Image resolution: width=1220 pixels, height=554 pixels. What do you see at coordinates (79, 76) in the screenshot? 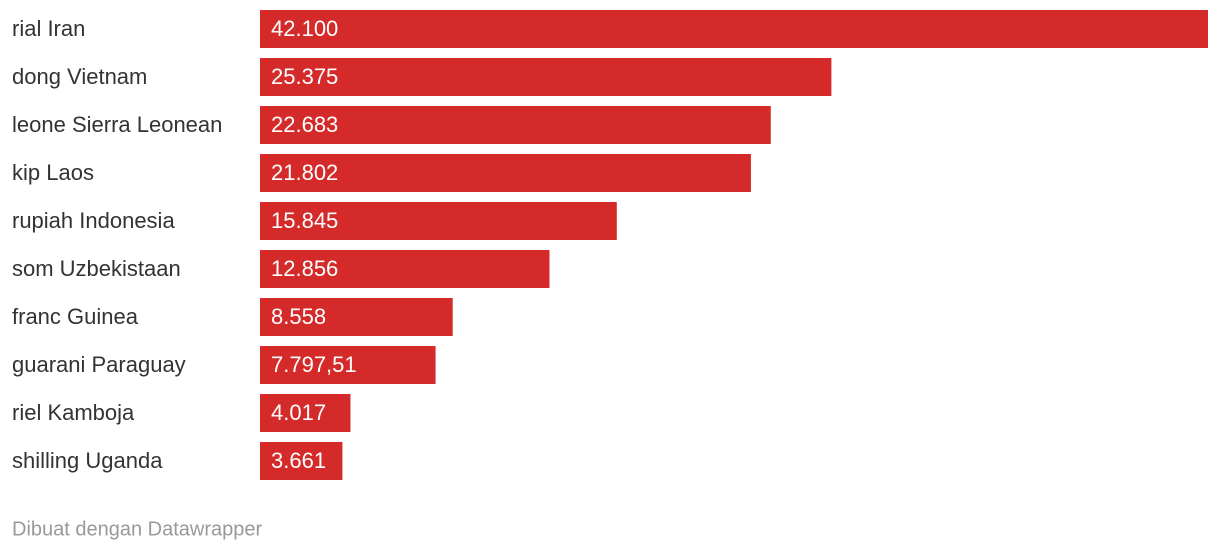
I see `category-label: dong Vietnam` at bounding box center [79, 76].